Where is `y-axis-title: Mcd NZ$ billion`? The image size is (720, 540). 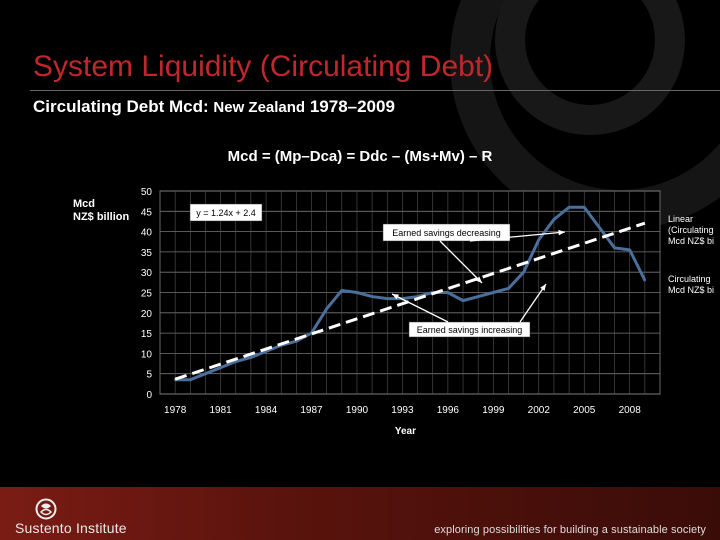
y-axis-title: Mcd NZ$ billion is located at coordinates (101, 211).